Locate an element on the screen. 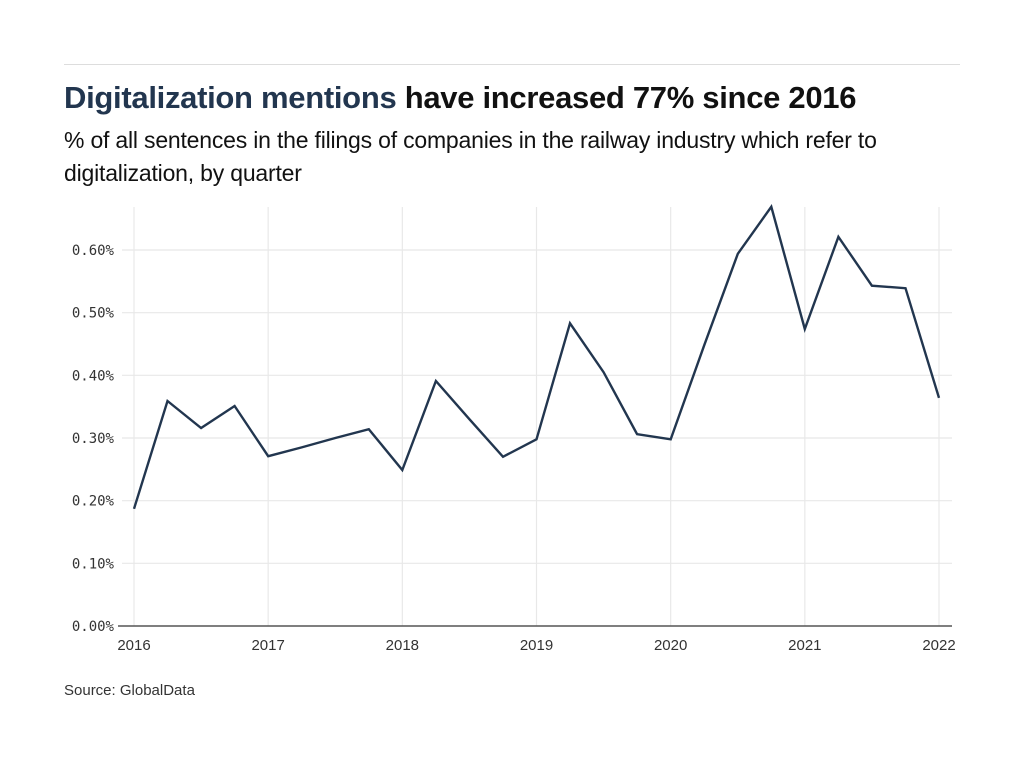  y-tick-label: 0.30% is located at coordinates (93, 439).